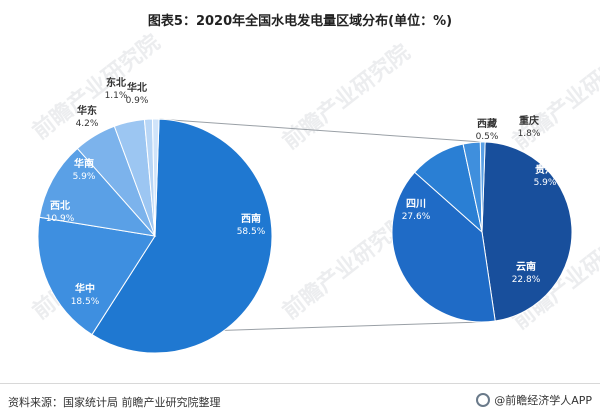 Image resolution: width=600 pixels, height=417 pixels. I want to click on slice-value-label: 0.5%, so click(487, 137).